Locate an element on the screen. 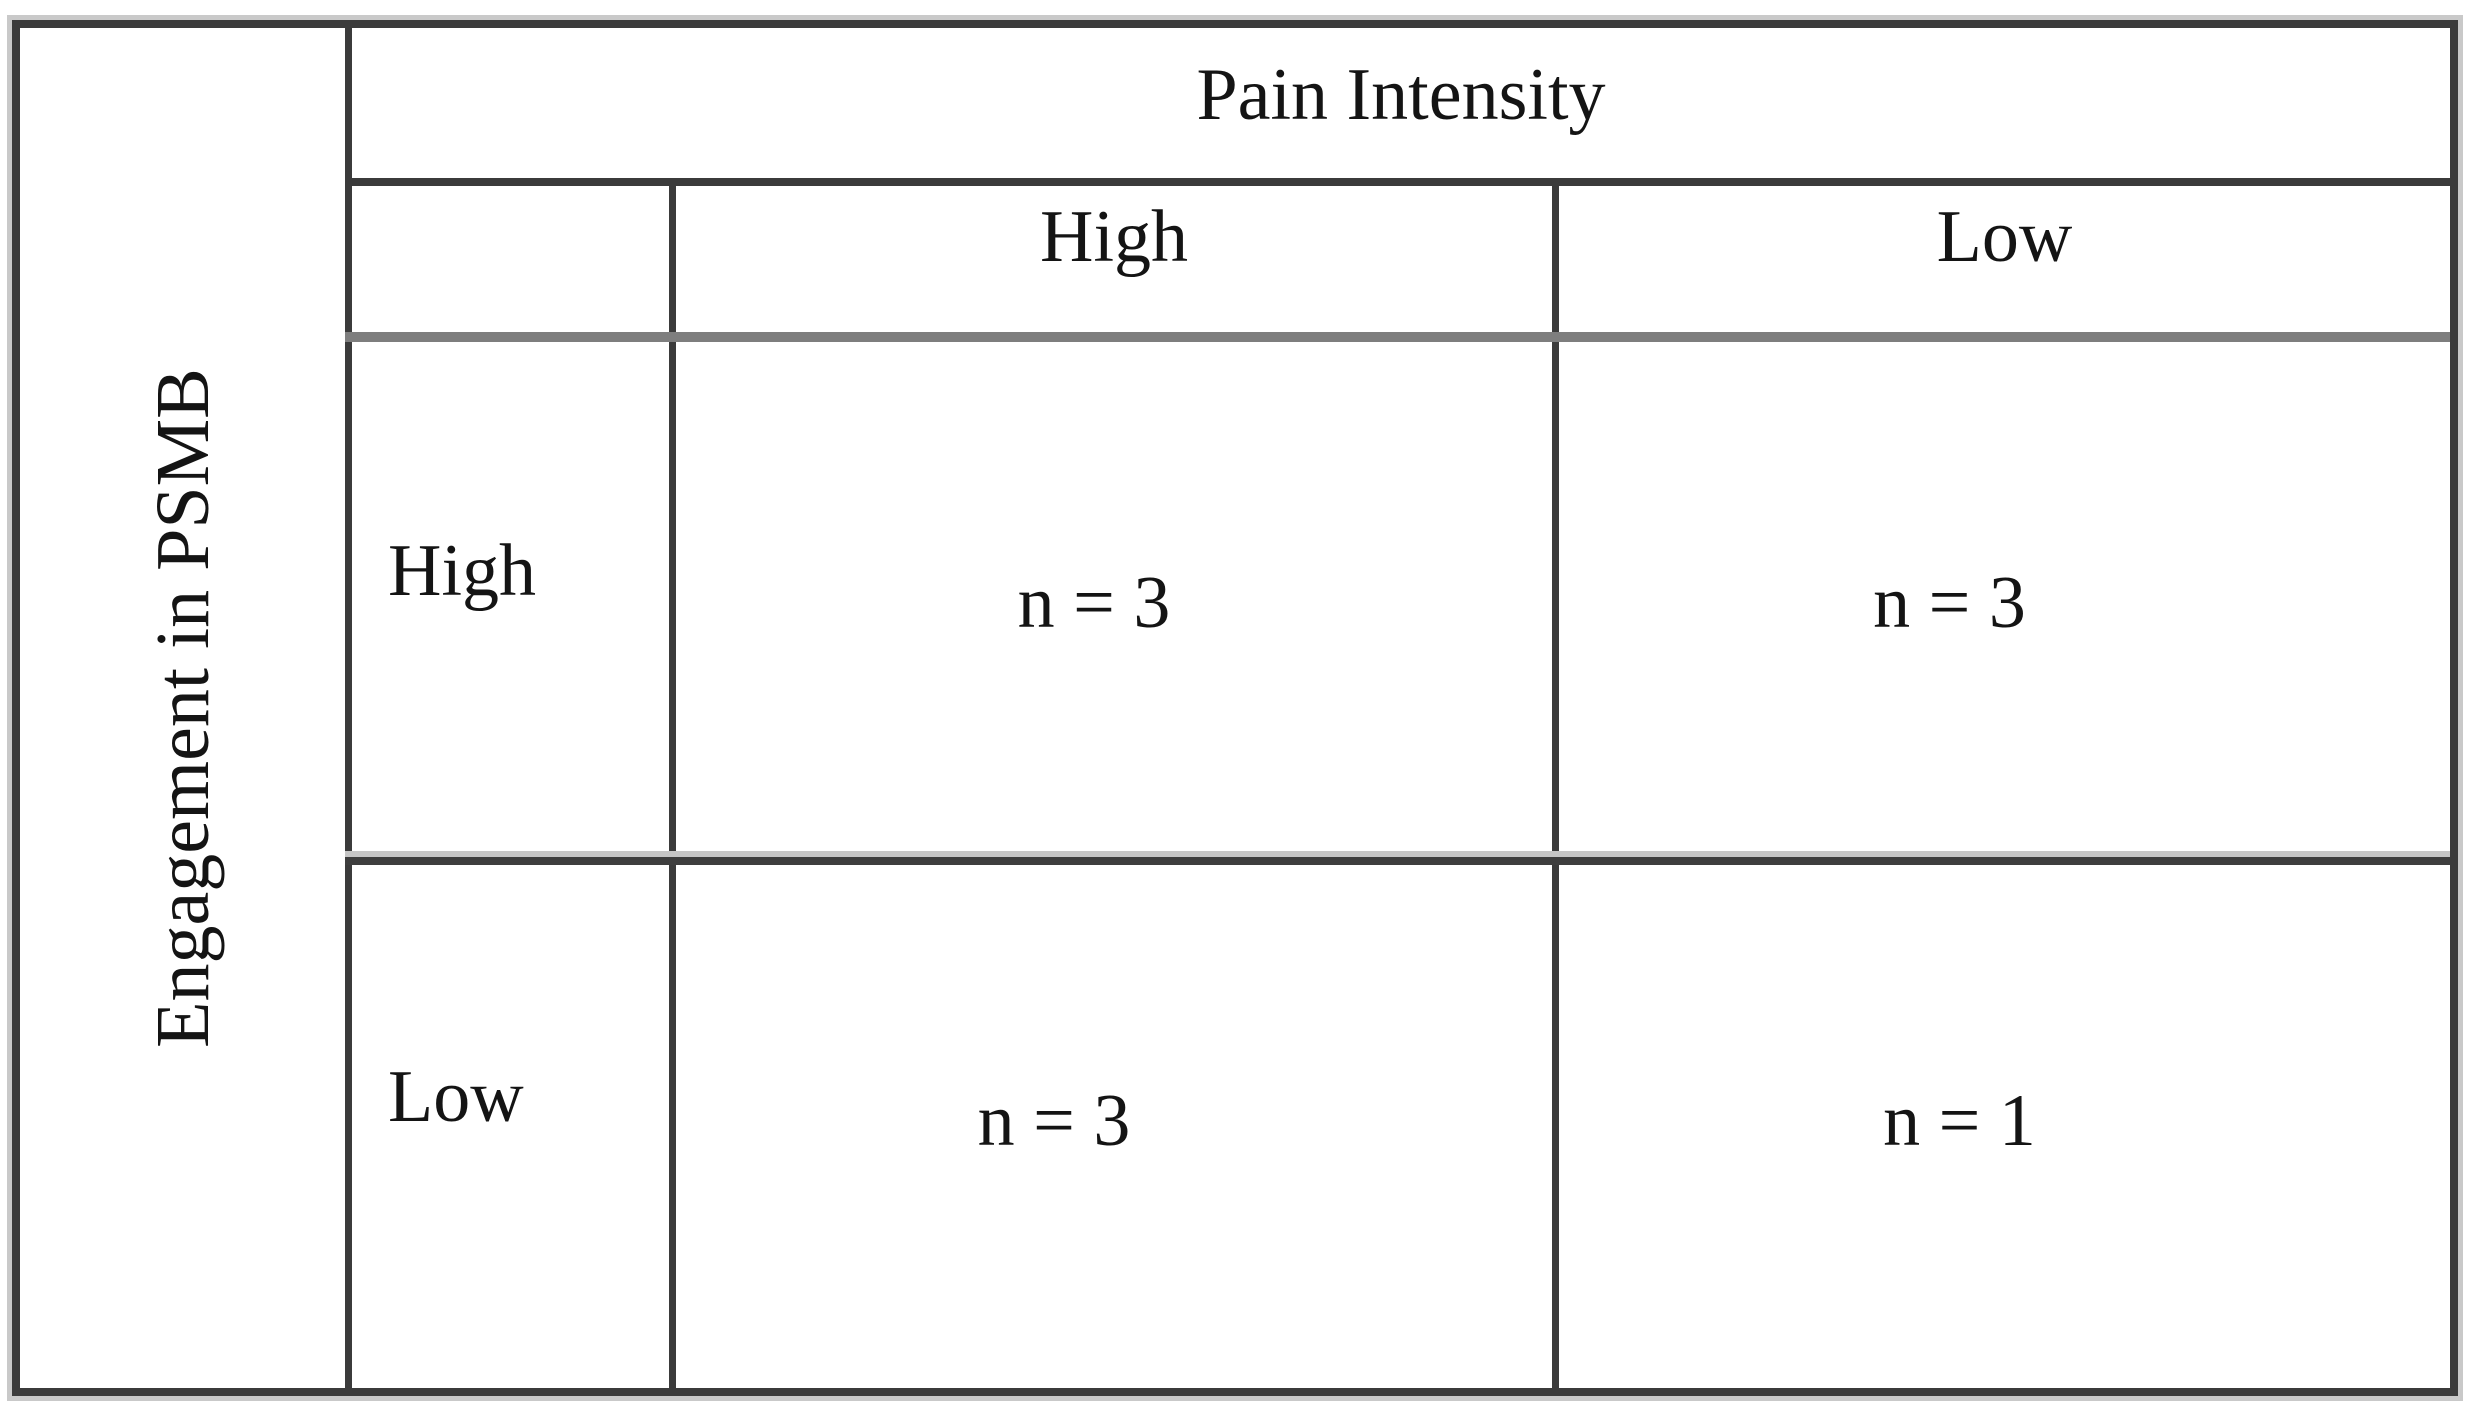 The image size is (2488, 1415). row-group-label: Engagement in PSMB is located at coordinates (182, 708).